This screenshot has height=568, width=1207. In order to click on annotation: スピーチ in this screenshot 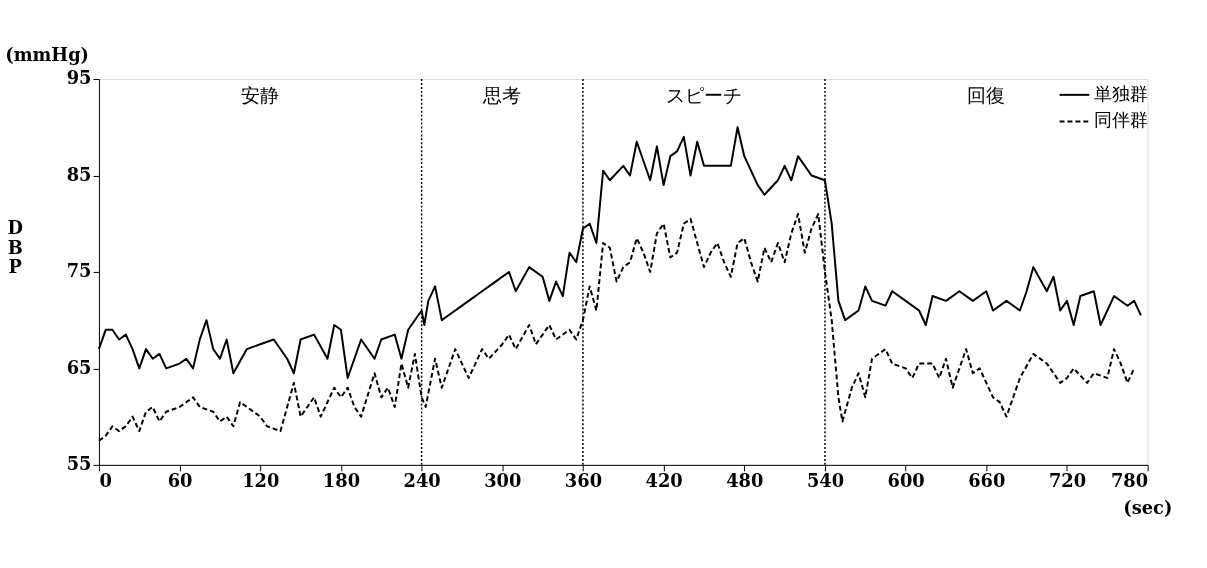, I will do `click(703, 95)`.